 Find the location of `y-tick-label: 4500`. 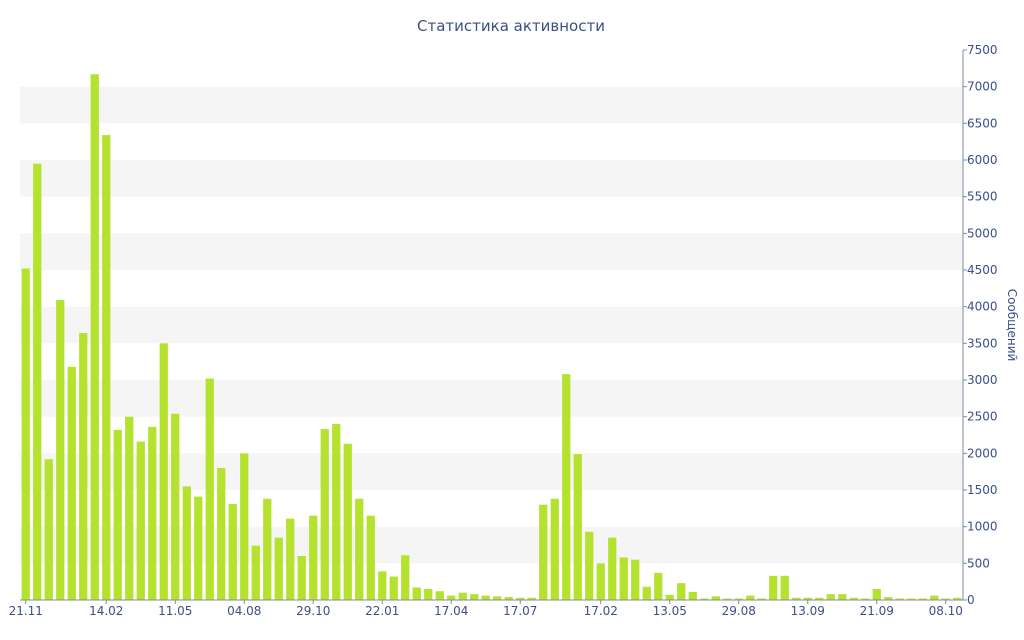

y-tick-label: 4500 is located at coordinates (982, 270).